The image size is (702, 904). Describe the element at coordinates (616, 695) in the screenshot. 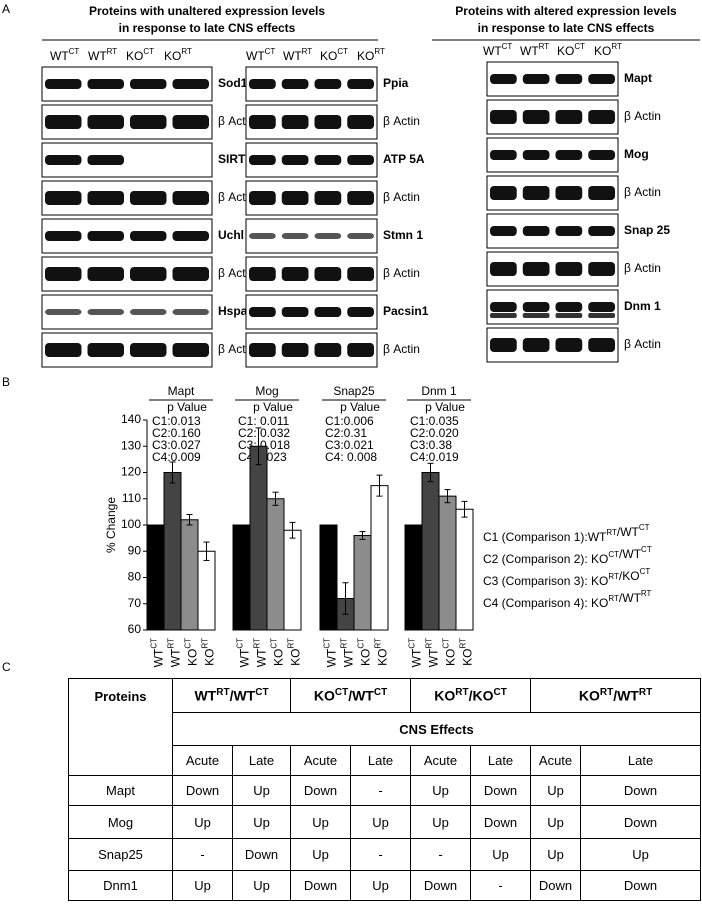

I see `comparison-header: KORT/WTRT` at that location.